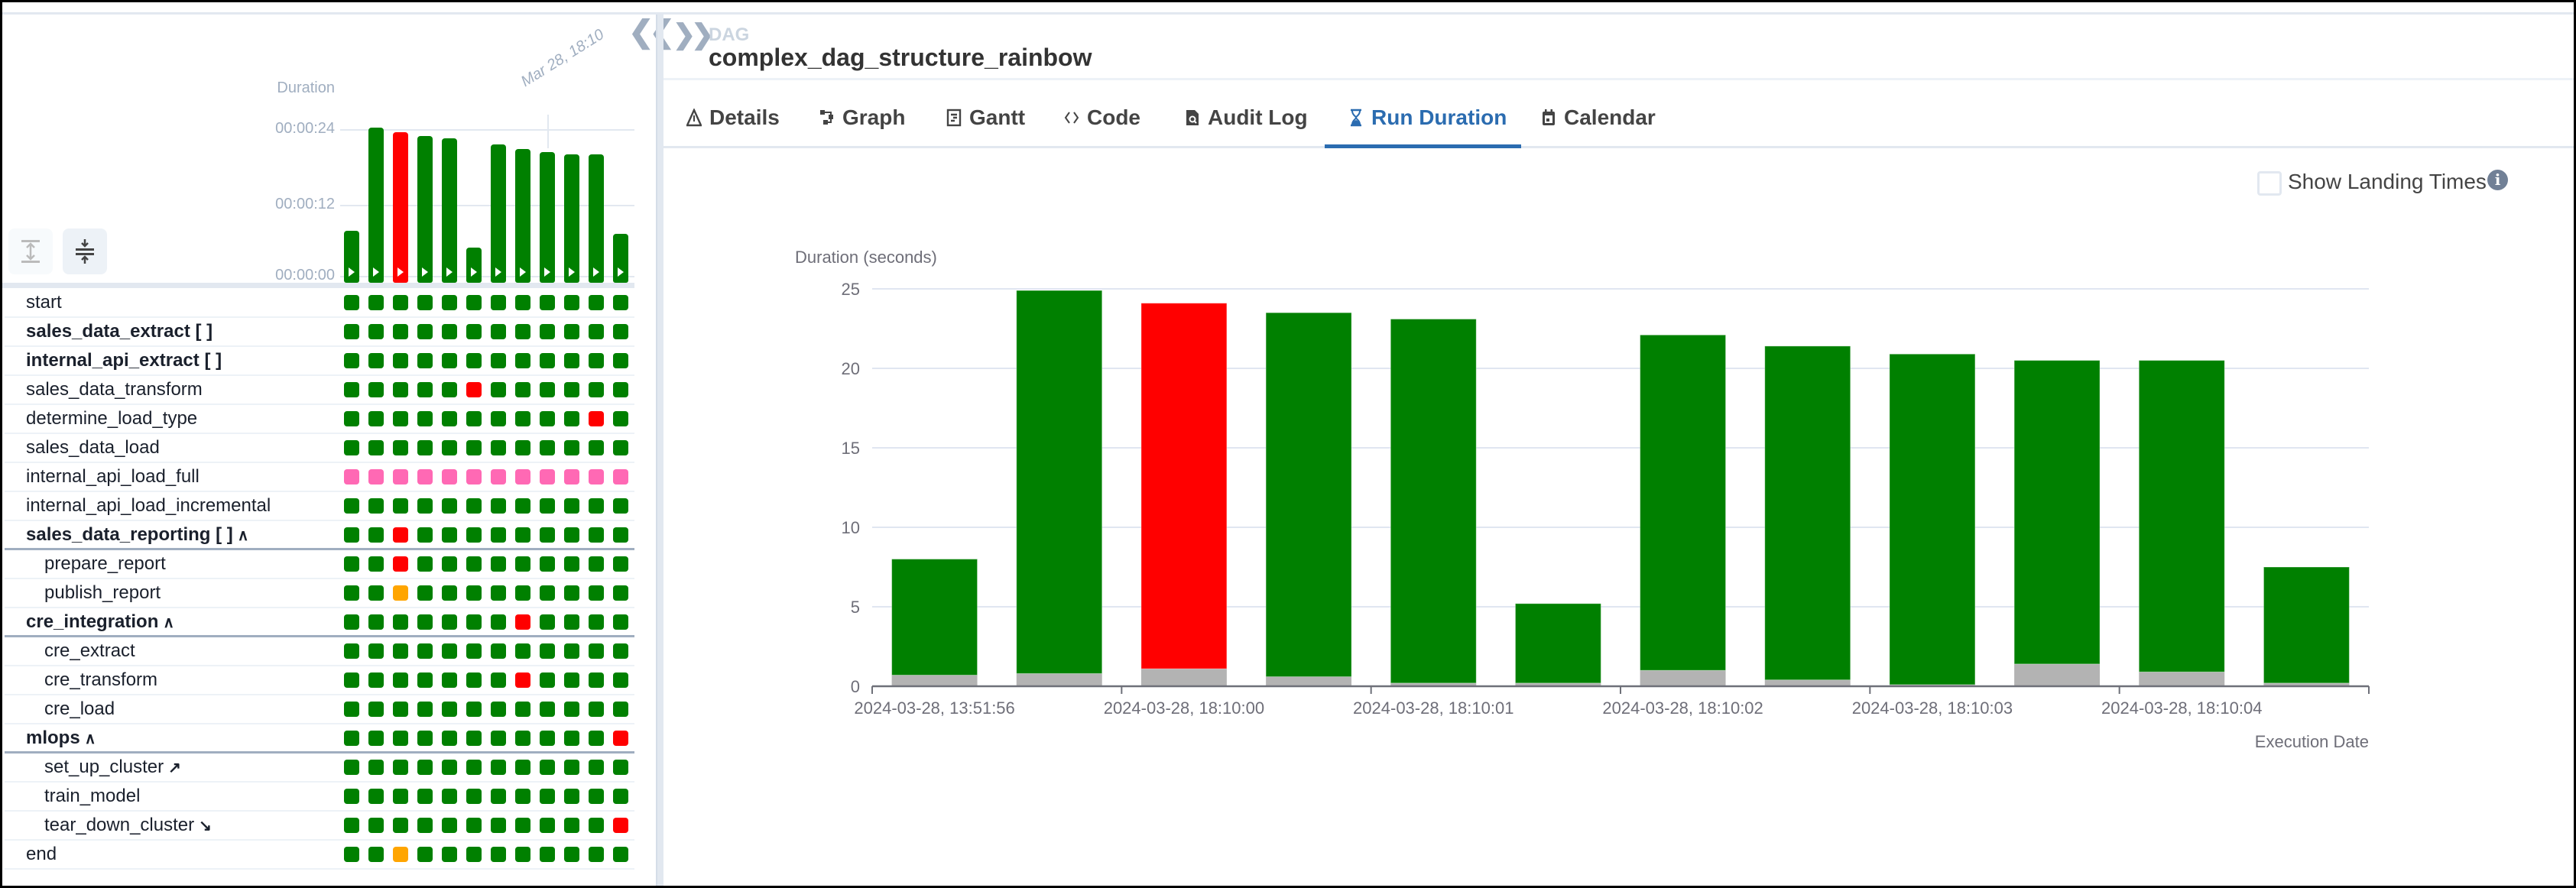 This screenshot has width=2576, height=888. I want to click on task-group-row: cre_integration ∧, so click(319, 622).